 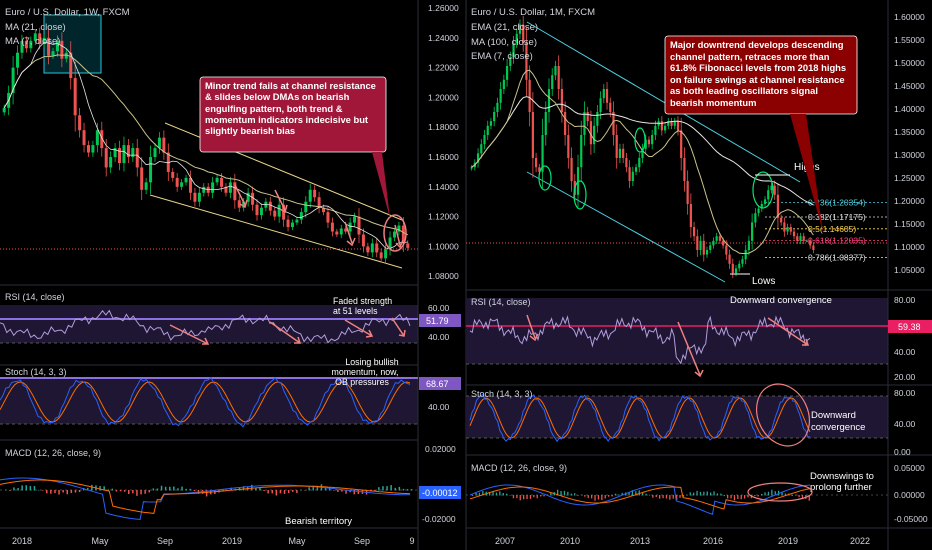 What do you see at coordinates (443, 187) in the screenshot?
I see `left-price-tick: 1.14000` at bounding box center [443, 187].